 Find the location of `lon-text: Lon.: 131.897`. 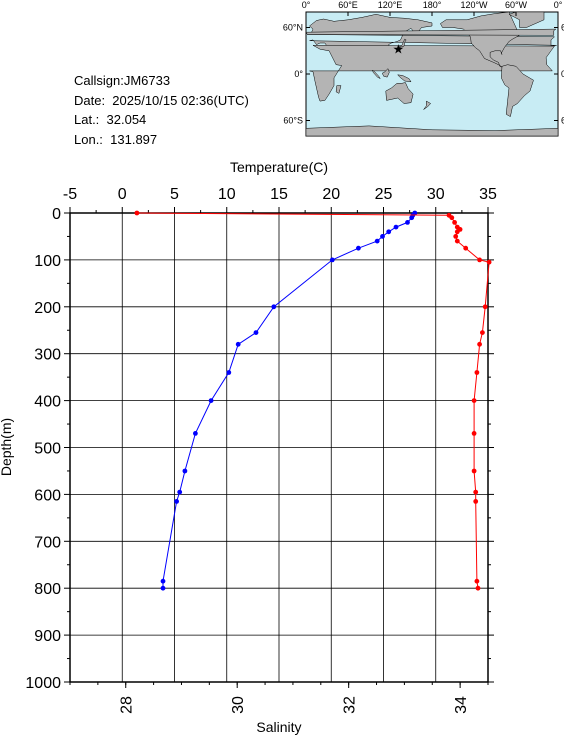

lon-text: Lon.: 131.897 is located at coordinates (116, 139).